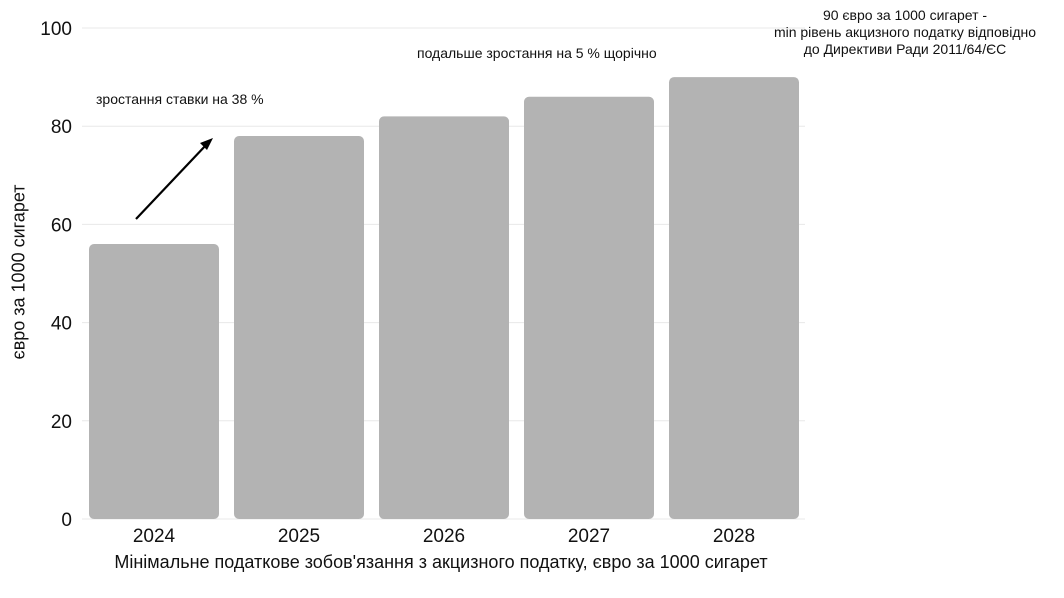 The image size is (1064, 598). I want to click on annotation-growth-5: подальше зростання на 5 % щорічно, so click(537, 53).